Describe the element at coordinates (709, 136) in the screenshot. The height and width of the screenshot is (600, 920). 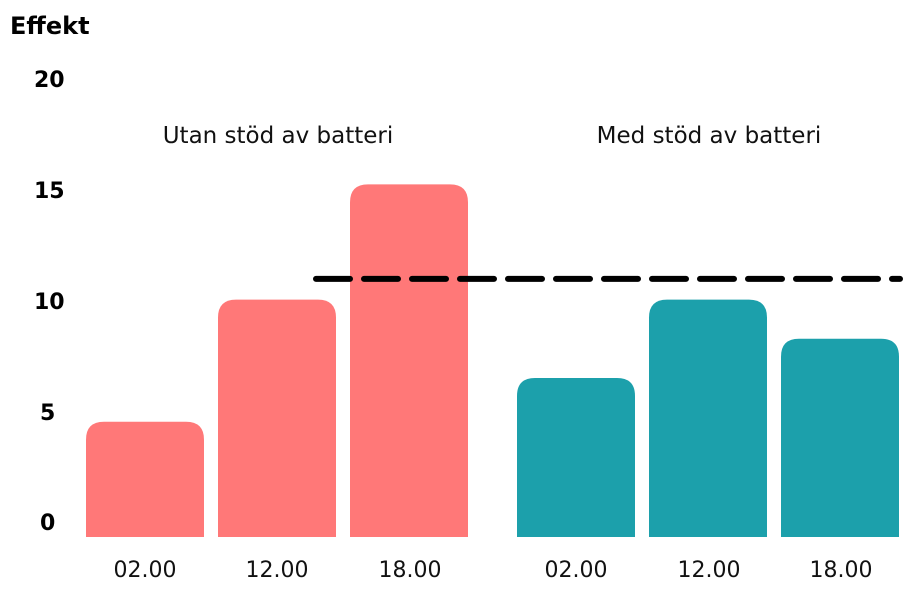
I see `group-label-with-battery: Med stöd av batteri` at that location.